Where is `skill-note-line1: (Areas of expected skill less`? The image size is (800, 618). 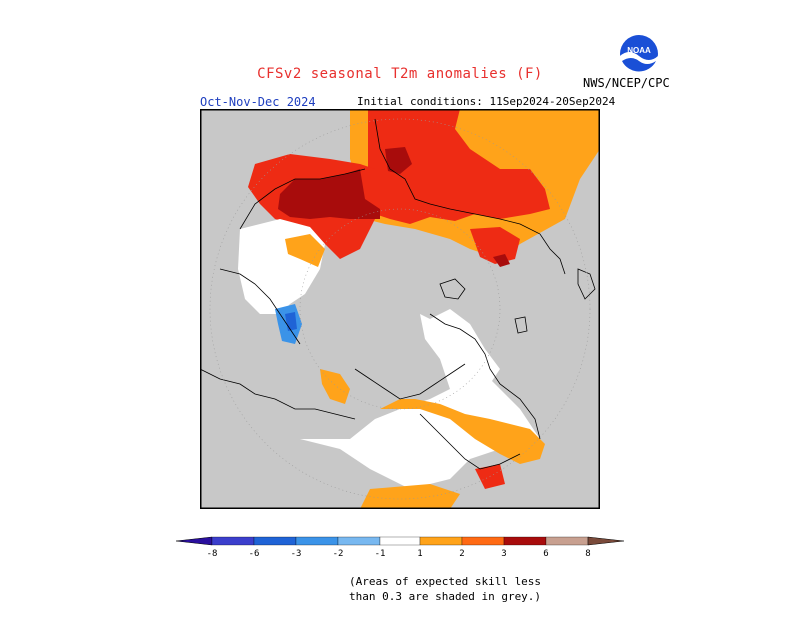
skill-note-line1: (Areas of expected skill less is located at coordinates (445, 581).